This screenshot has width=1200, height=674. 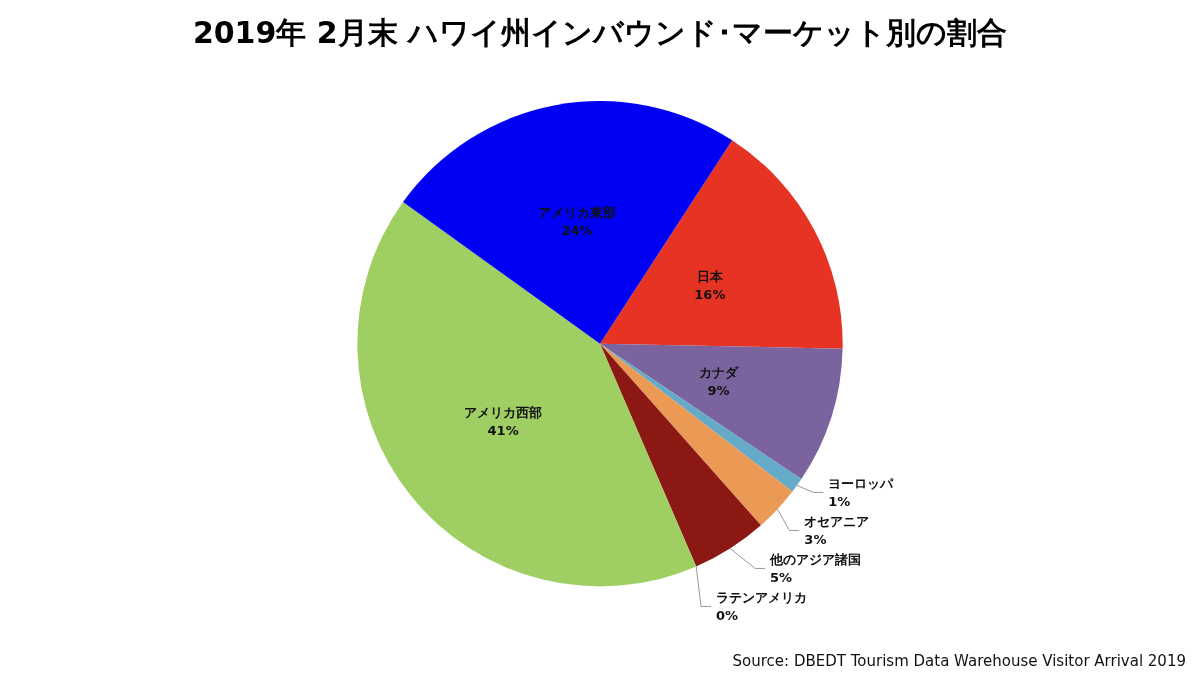 What do you see at coordinates (719, 372) in the screenshot?
I see `slice-label: カナダ` at bounding box center [719, 372].